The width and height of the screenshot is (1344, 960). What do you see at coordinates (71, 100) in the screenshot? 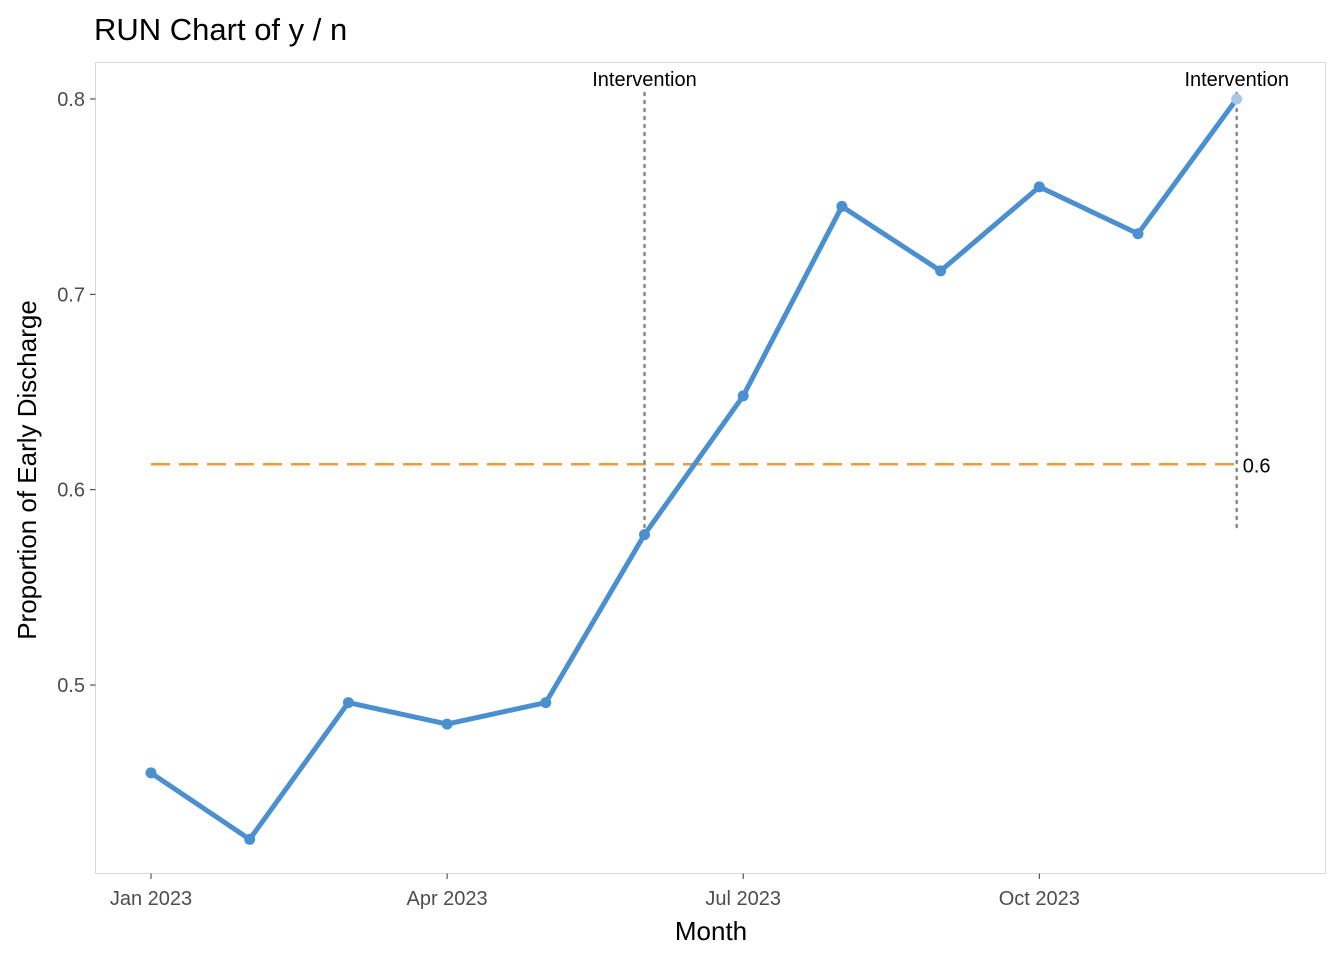
I see `y-tick-label: 0.8` at bounding box center [71, 100].